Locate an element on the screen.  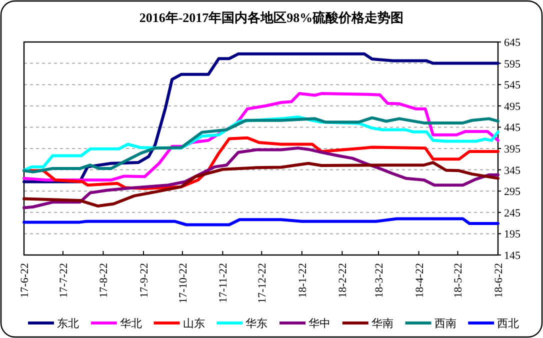
x-tick-label: 18-1-22 is located at coordinates (302, 280).